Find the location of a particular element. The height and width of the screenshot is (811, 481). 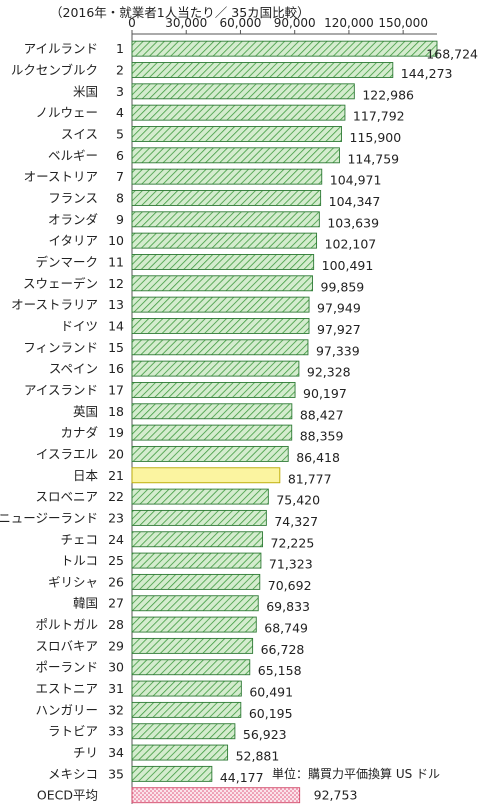

value-label: 68,749 is located at coordinates (286, 628).